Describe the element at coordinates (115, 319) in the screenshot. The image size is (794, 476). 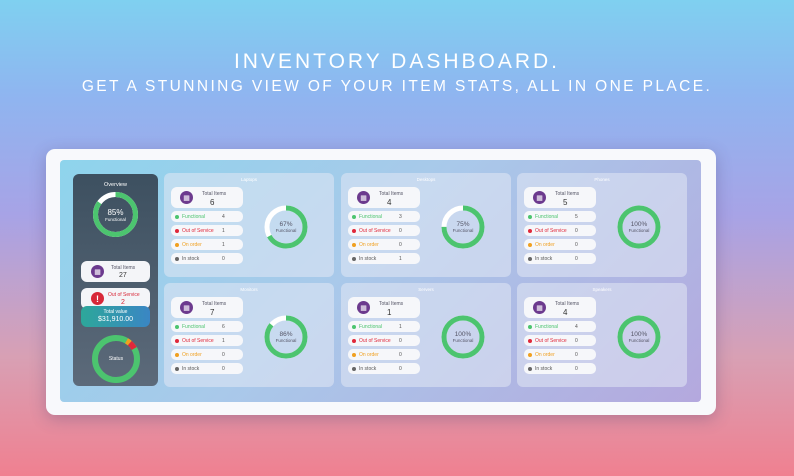
I see `total-value-amount: $31,910.00` at that location.